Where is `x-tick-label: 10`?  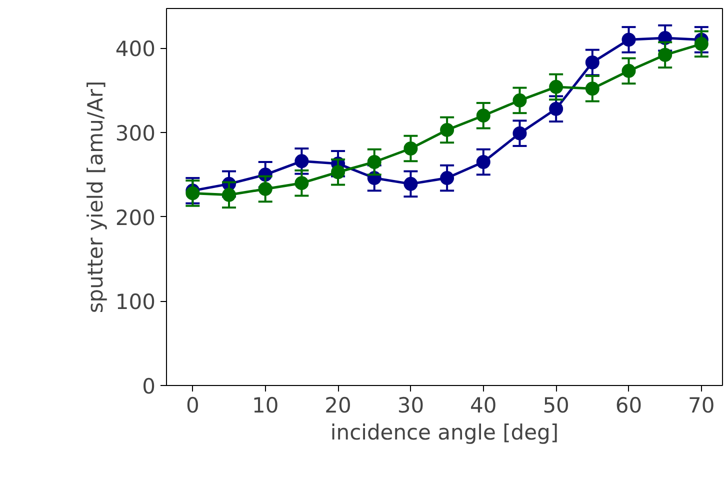 x-tick-label: 10 is located at coordinates (265, 406).